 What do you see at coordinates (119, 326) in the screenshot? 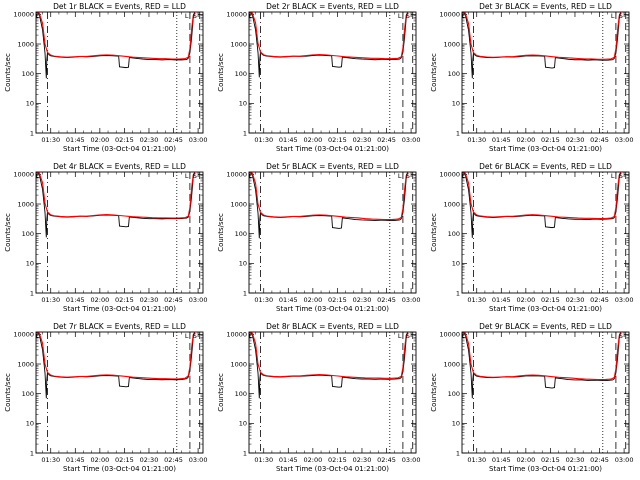
I see `panel-title: Det 7r BLACK = Events, RED = LLD` at bounding box center [119, 326].